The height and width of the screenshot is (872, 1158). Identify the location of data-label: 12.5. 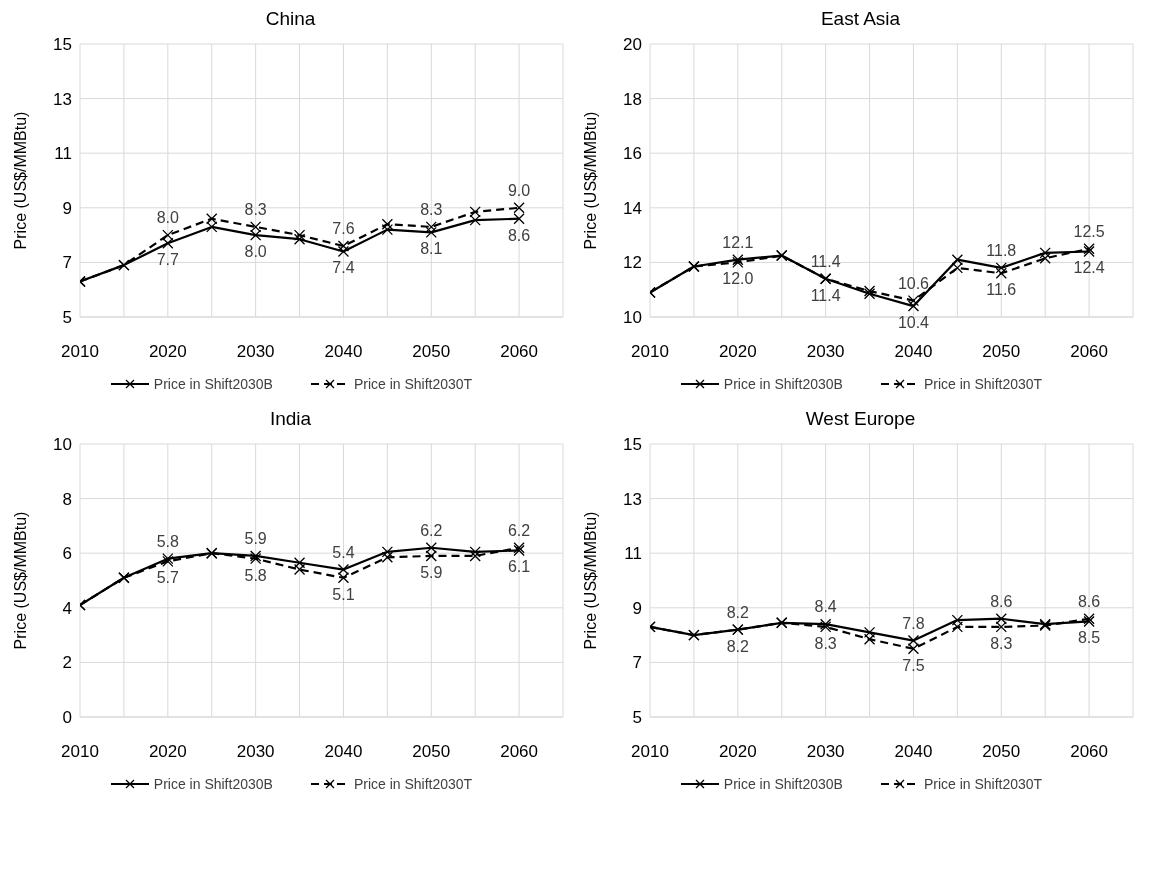
(1089, 231).